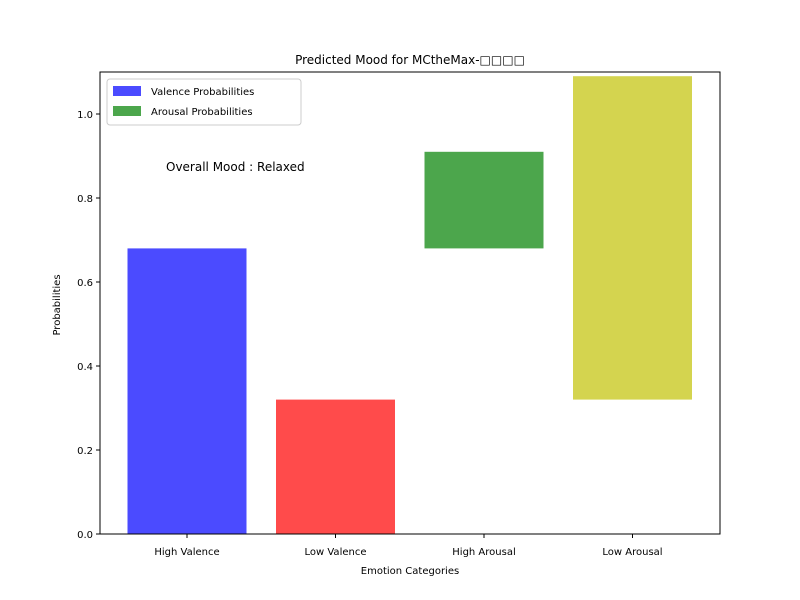 This screenshot has height=600, width=800. What do you see at coordinates (202, 112) in the screenshot?
I see `legend-label-arousal: Arousal Probabilities` at bounding box center [202, 112].